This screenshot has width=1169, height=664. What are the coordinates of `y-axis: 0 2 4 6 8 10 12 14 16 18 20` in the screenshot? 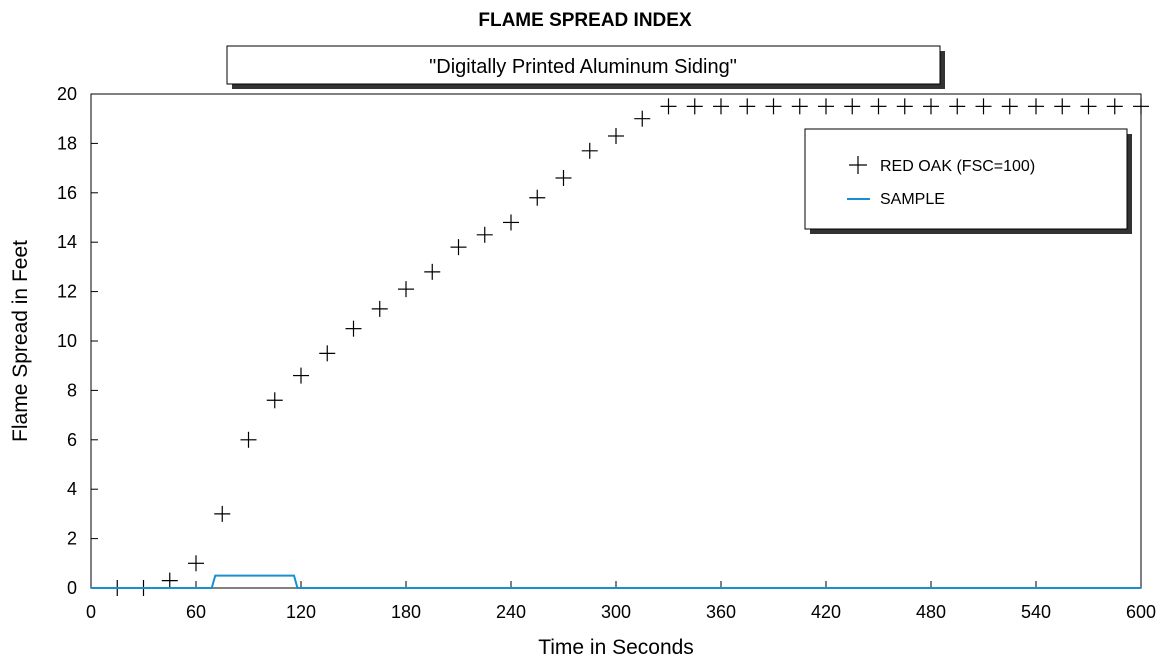 It's located at (77, 341).